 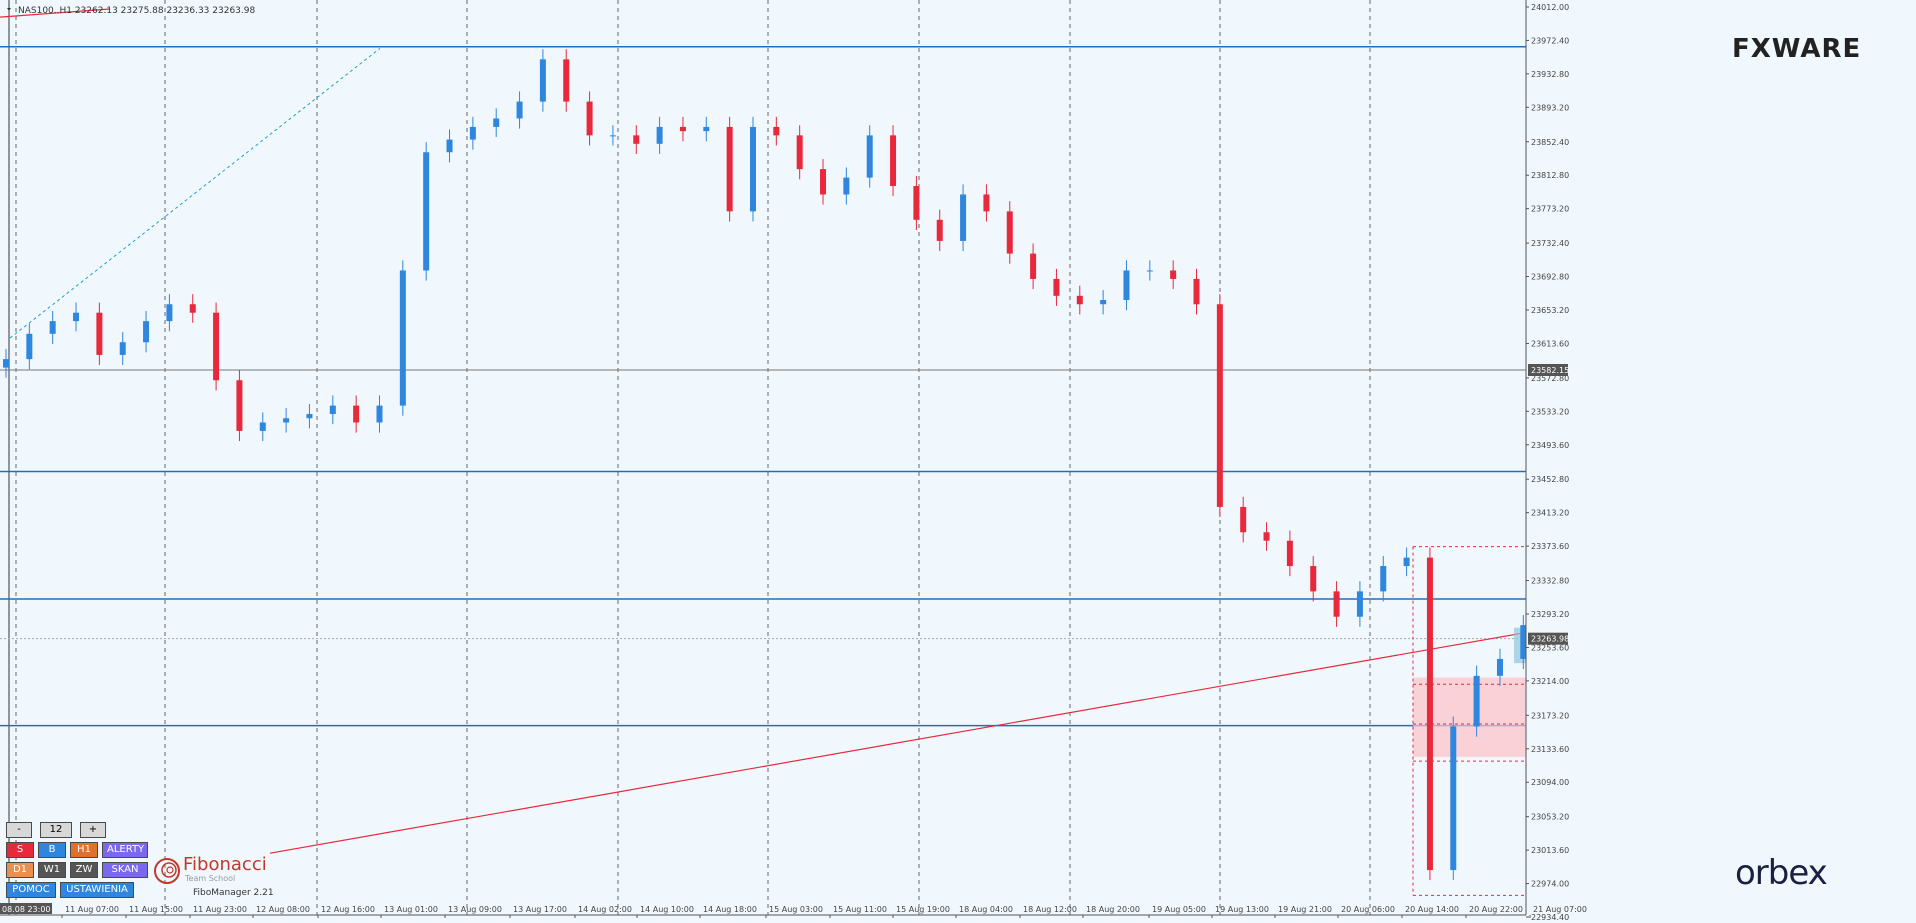 I want to click on fxware-text: FXWARE, so click(x=1797, y=49).